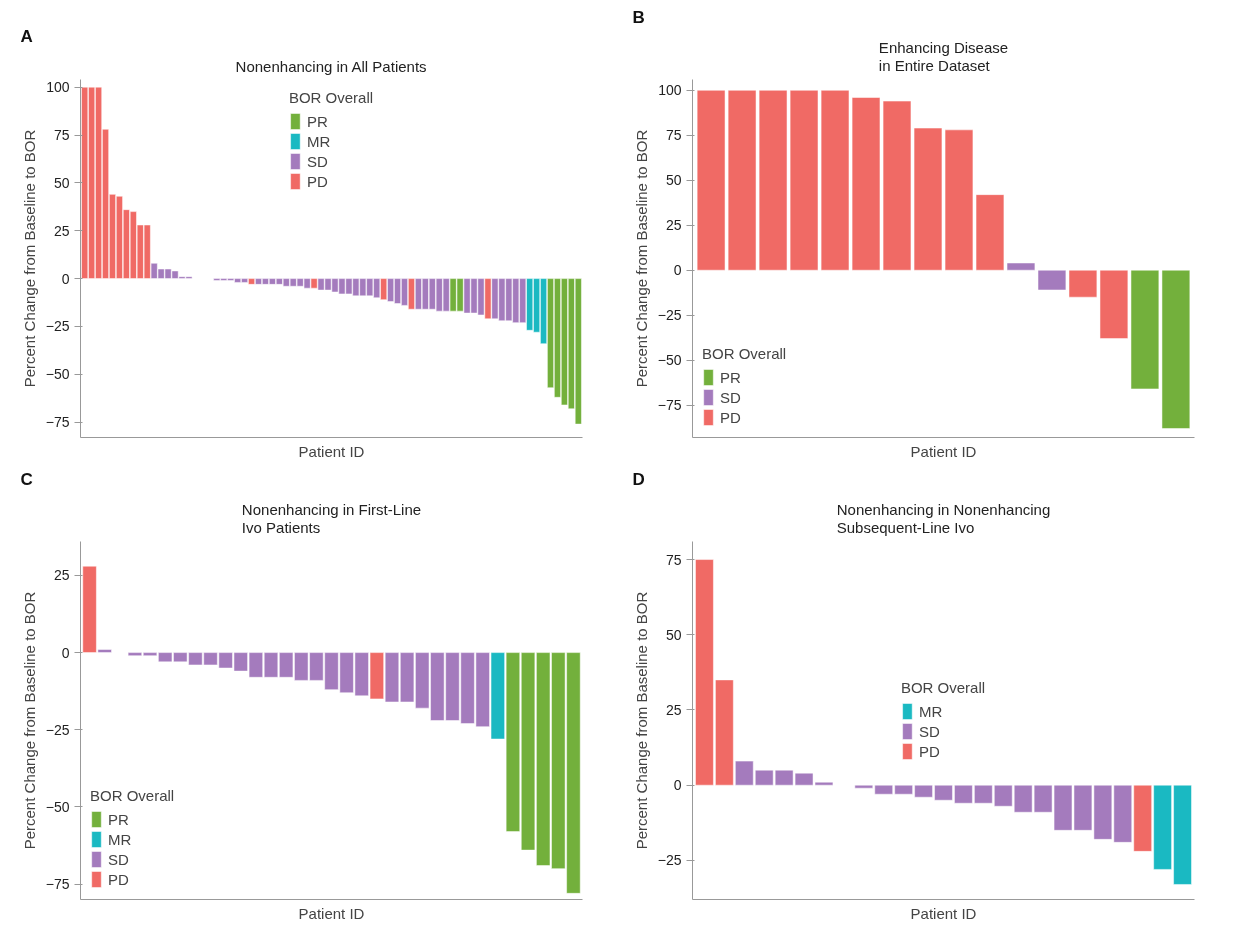 The height and width of the screenshot is (940, 1243). Describe the element at coordinates (331, 66) in the screenshot. I see `chart-title: Nonenhancing in All Patients` at that location.